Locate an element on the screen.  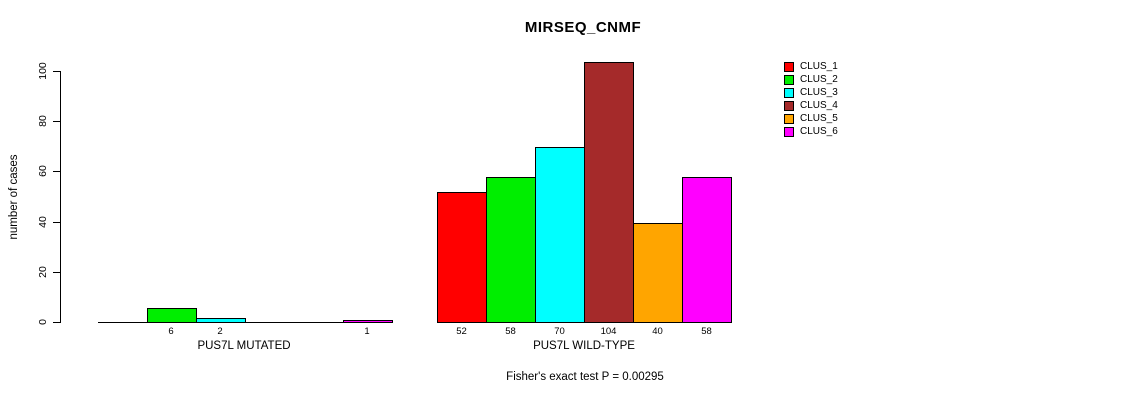
legend-row-clus_3: CLUS_3 is located at coordinates (811, 92).